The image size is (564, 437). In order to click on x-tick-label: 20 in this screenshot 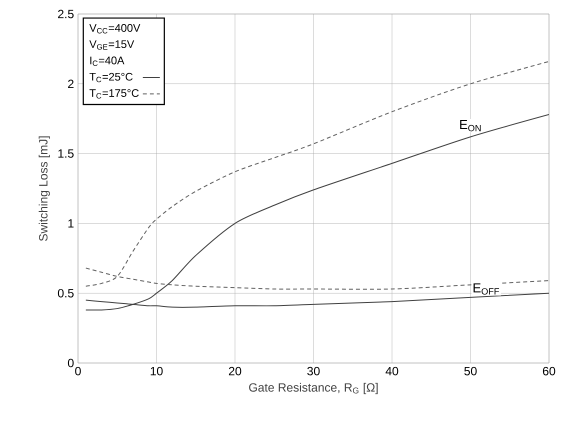, I will do `click(235, 371)`.